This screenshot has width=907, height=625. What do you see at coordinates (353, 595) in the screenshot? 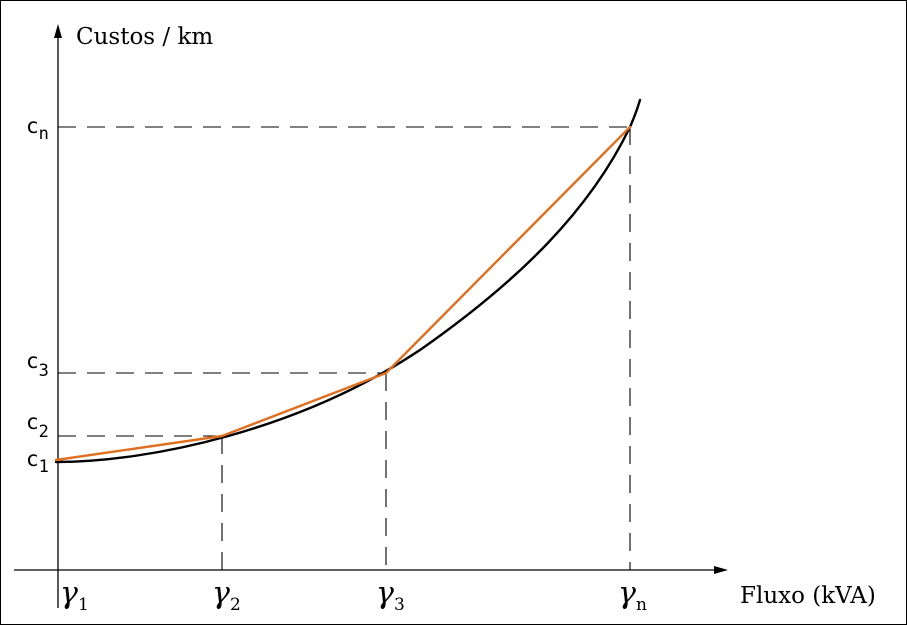
I see `flow-tick-labels: γ1 γ2 γ3 γn` at bounding box center [353, 595].